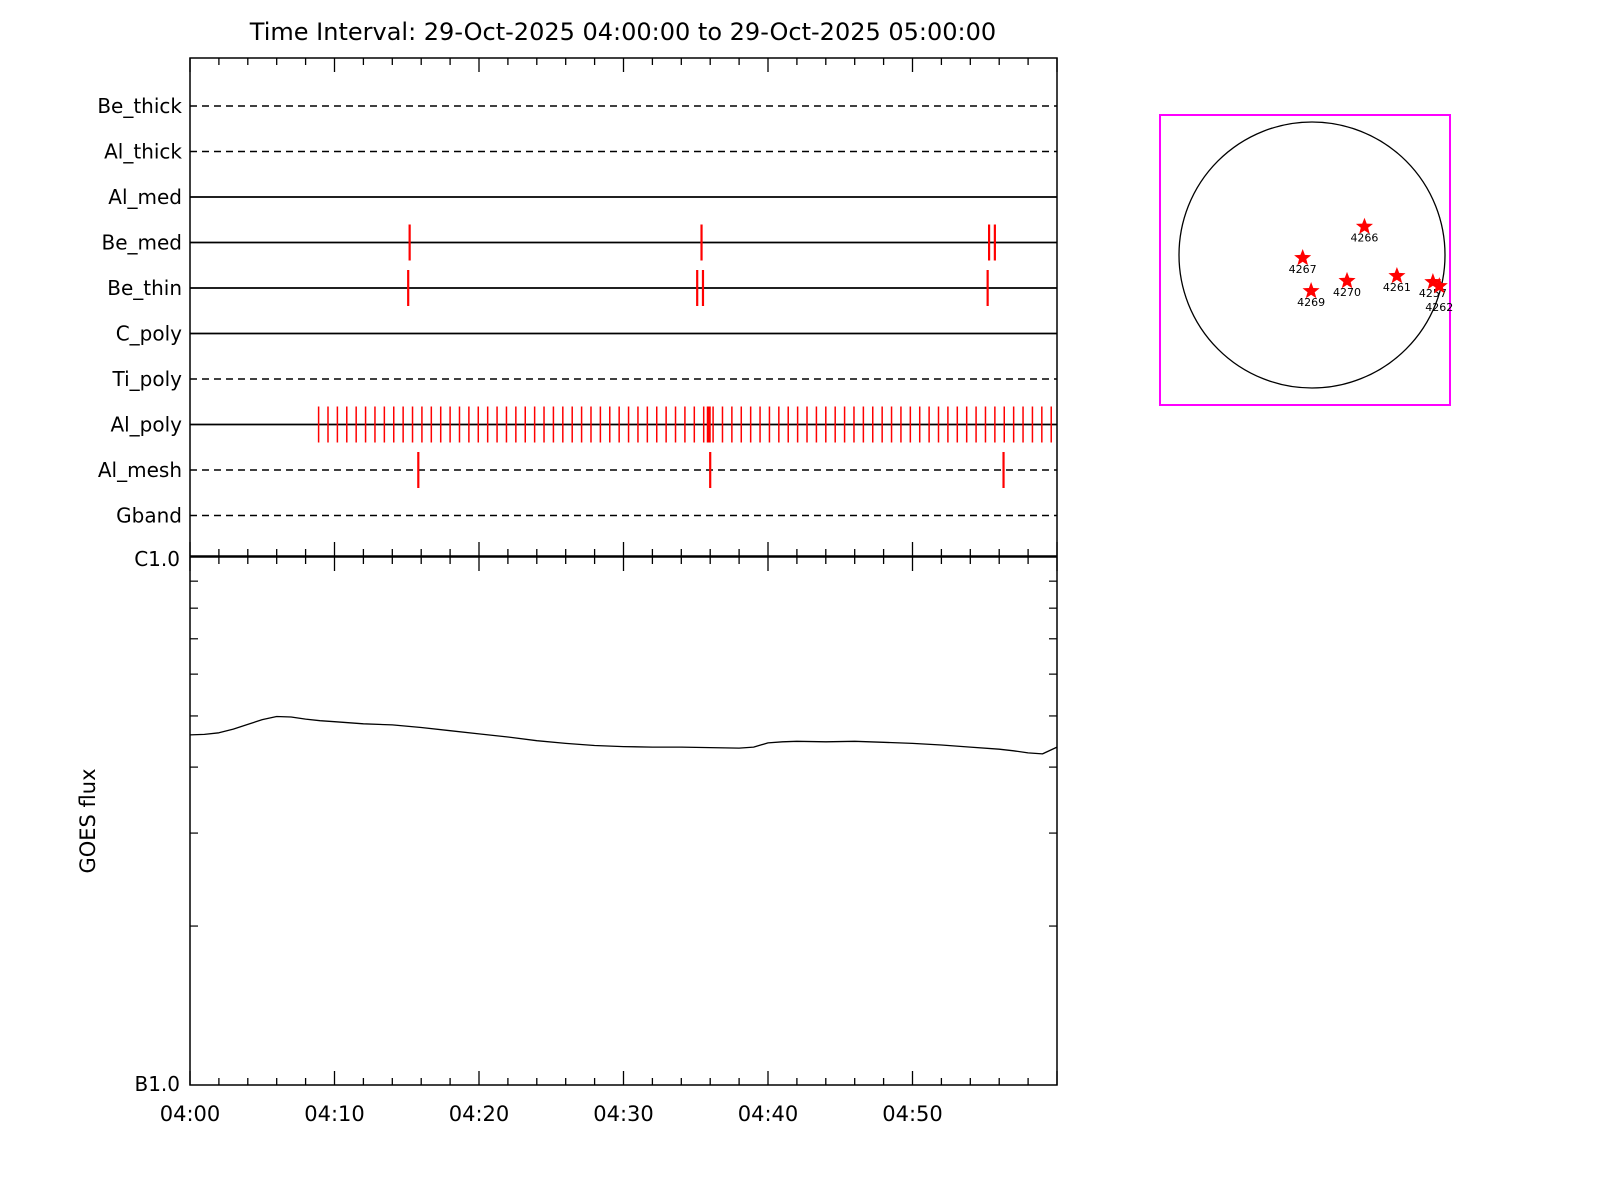 The image size is (1600, 1200). Describe the element at coordinates (623, 735) in the screenshot. I see `goes-flux-curve` at that location.